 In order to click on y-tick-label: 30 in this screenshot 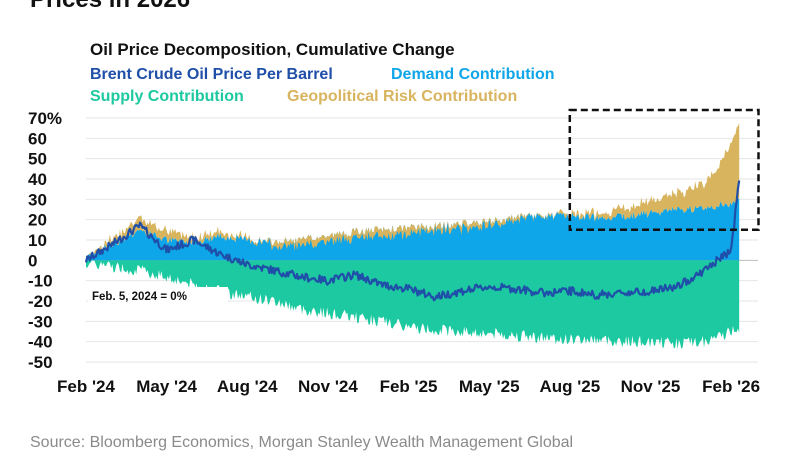, I will do `click(37, 199)`.